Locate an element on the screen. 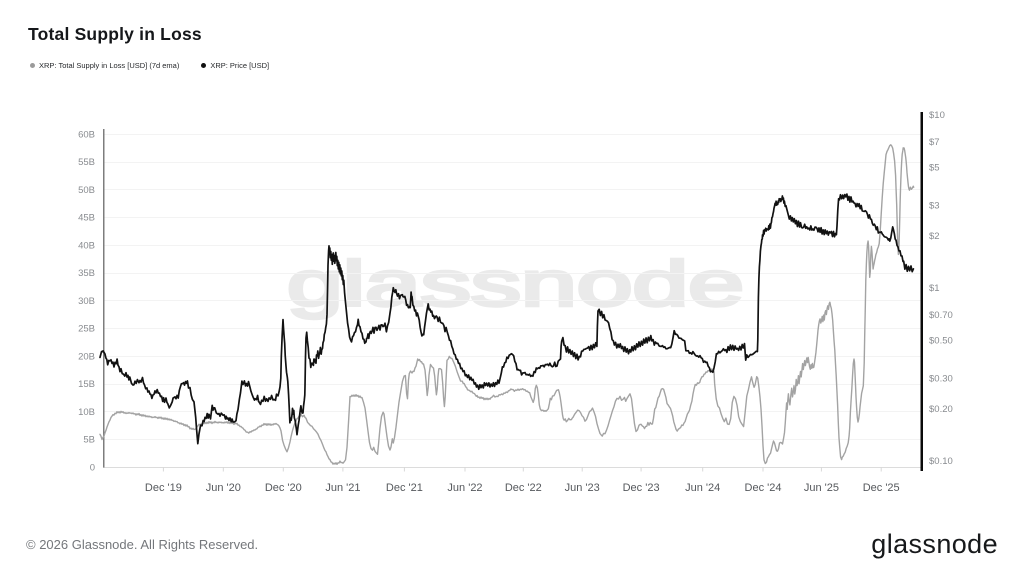 Image resolution: width=1024 pixels, height=576 pixels. svg-text: $5 is located at coordinates (934, 167).